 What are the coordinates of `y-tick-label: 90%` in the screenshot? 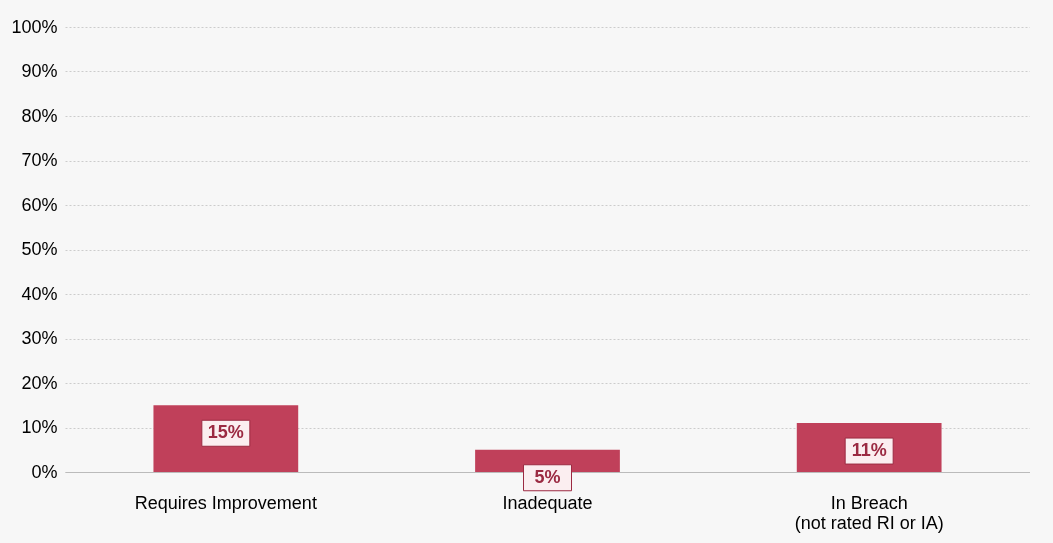 It's located at (39, 71).